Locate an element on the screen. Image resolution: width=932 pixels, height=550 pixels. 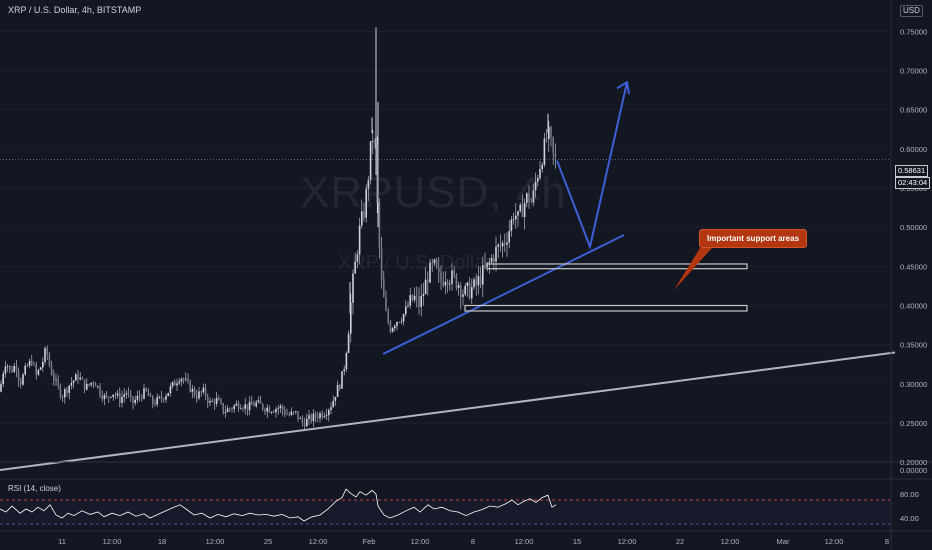
support-zones is located at coordinates (606, 280).